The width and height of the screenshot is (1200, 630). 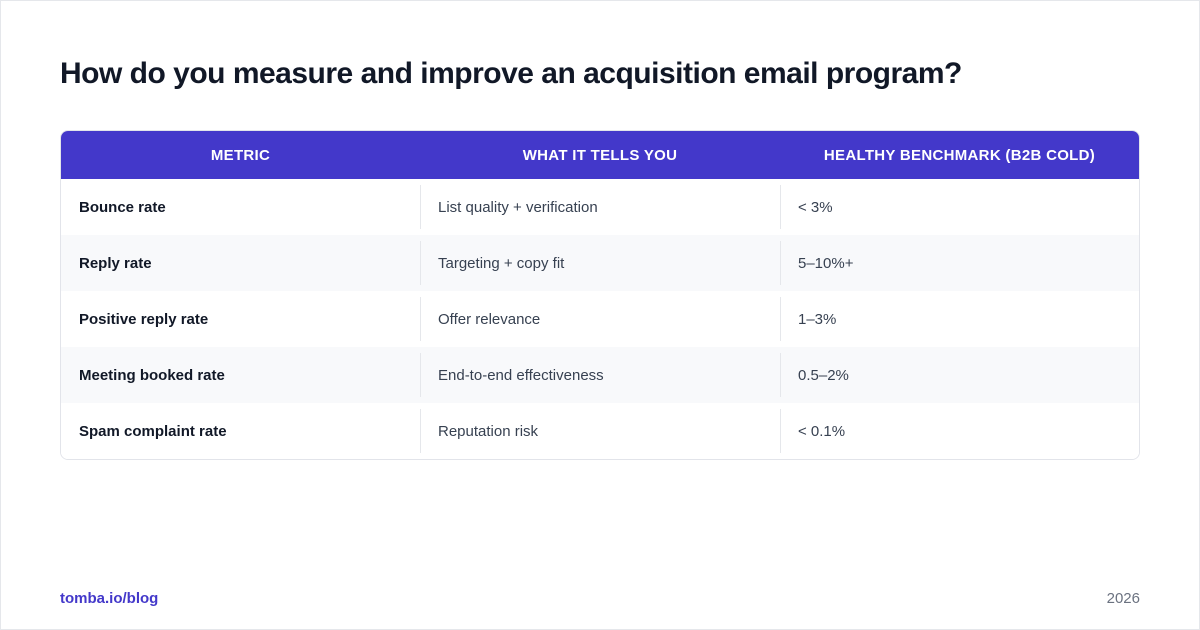 What do you see at coordinates (240, 155) in the screenshot?
I see `header-metric: METRIC` at bounding box center [240, 155].